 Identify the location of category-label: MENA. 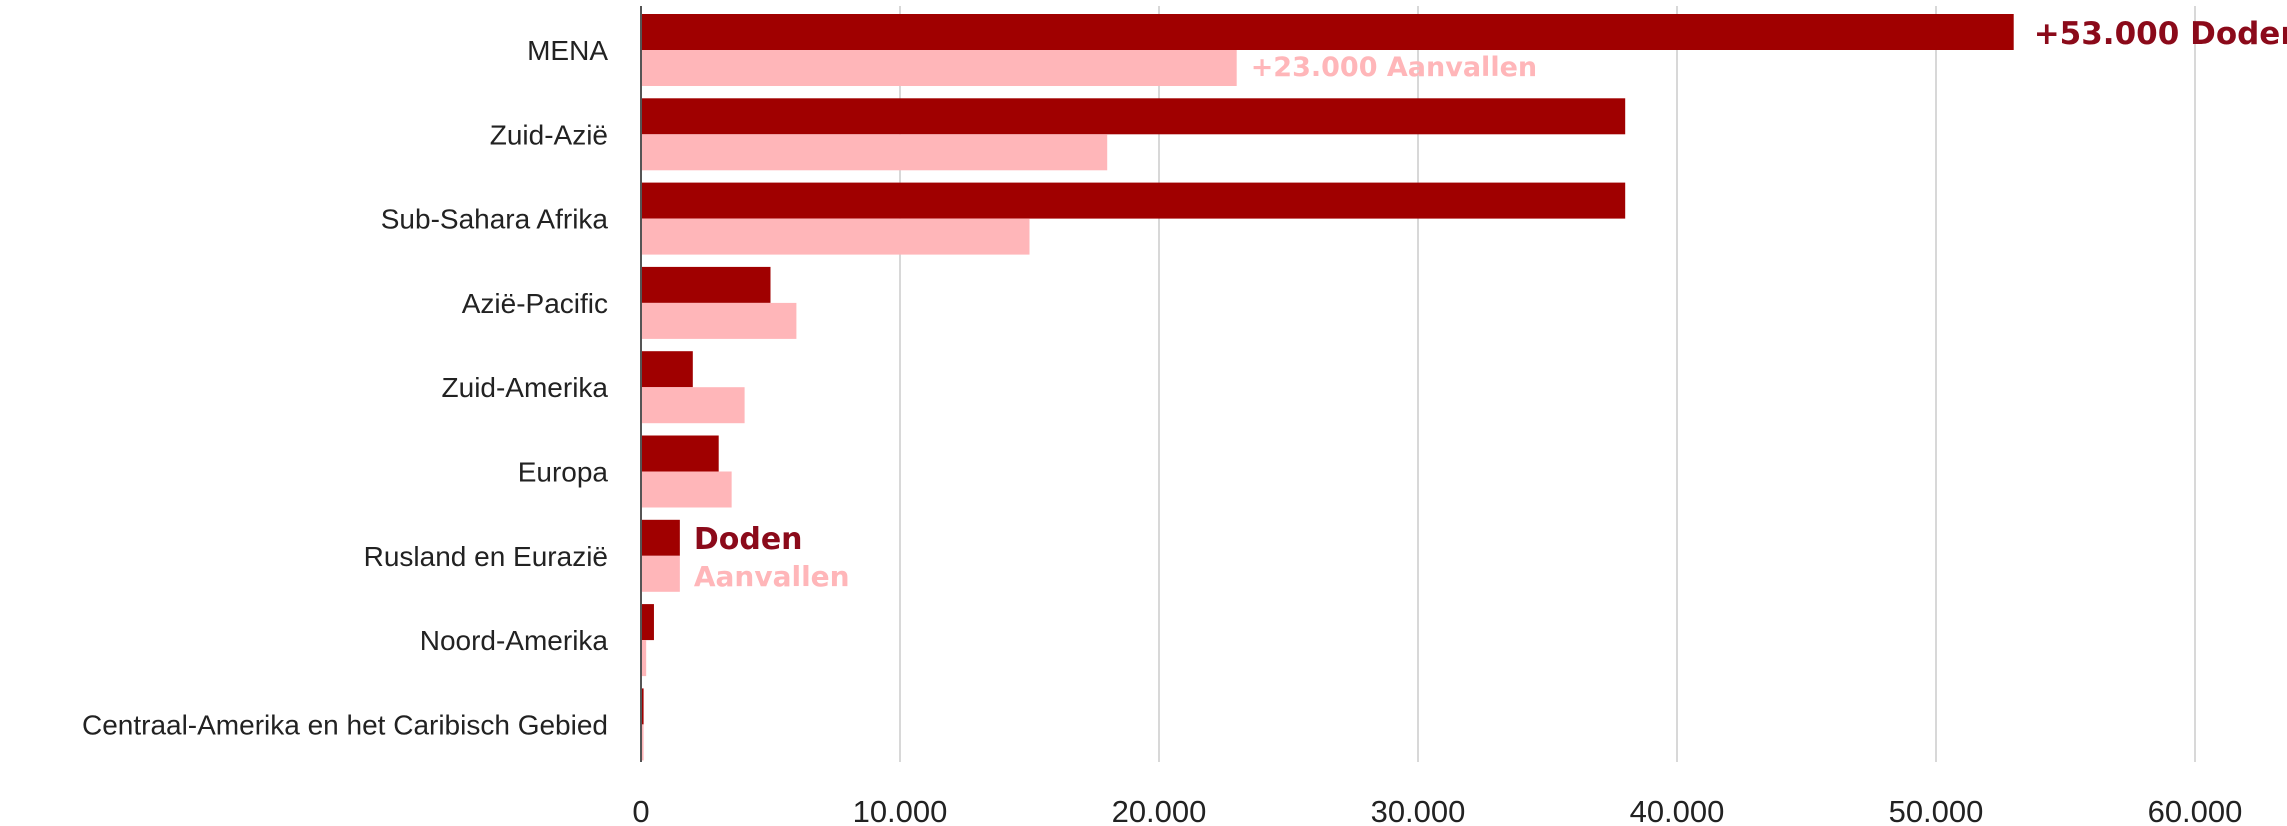
(567, 50).